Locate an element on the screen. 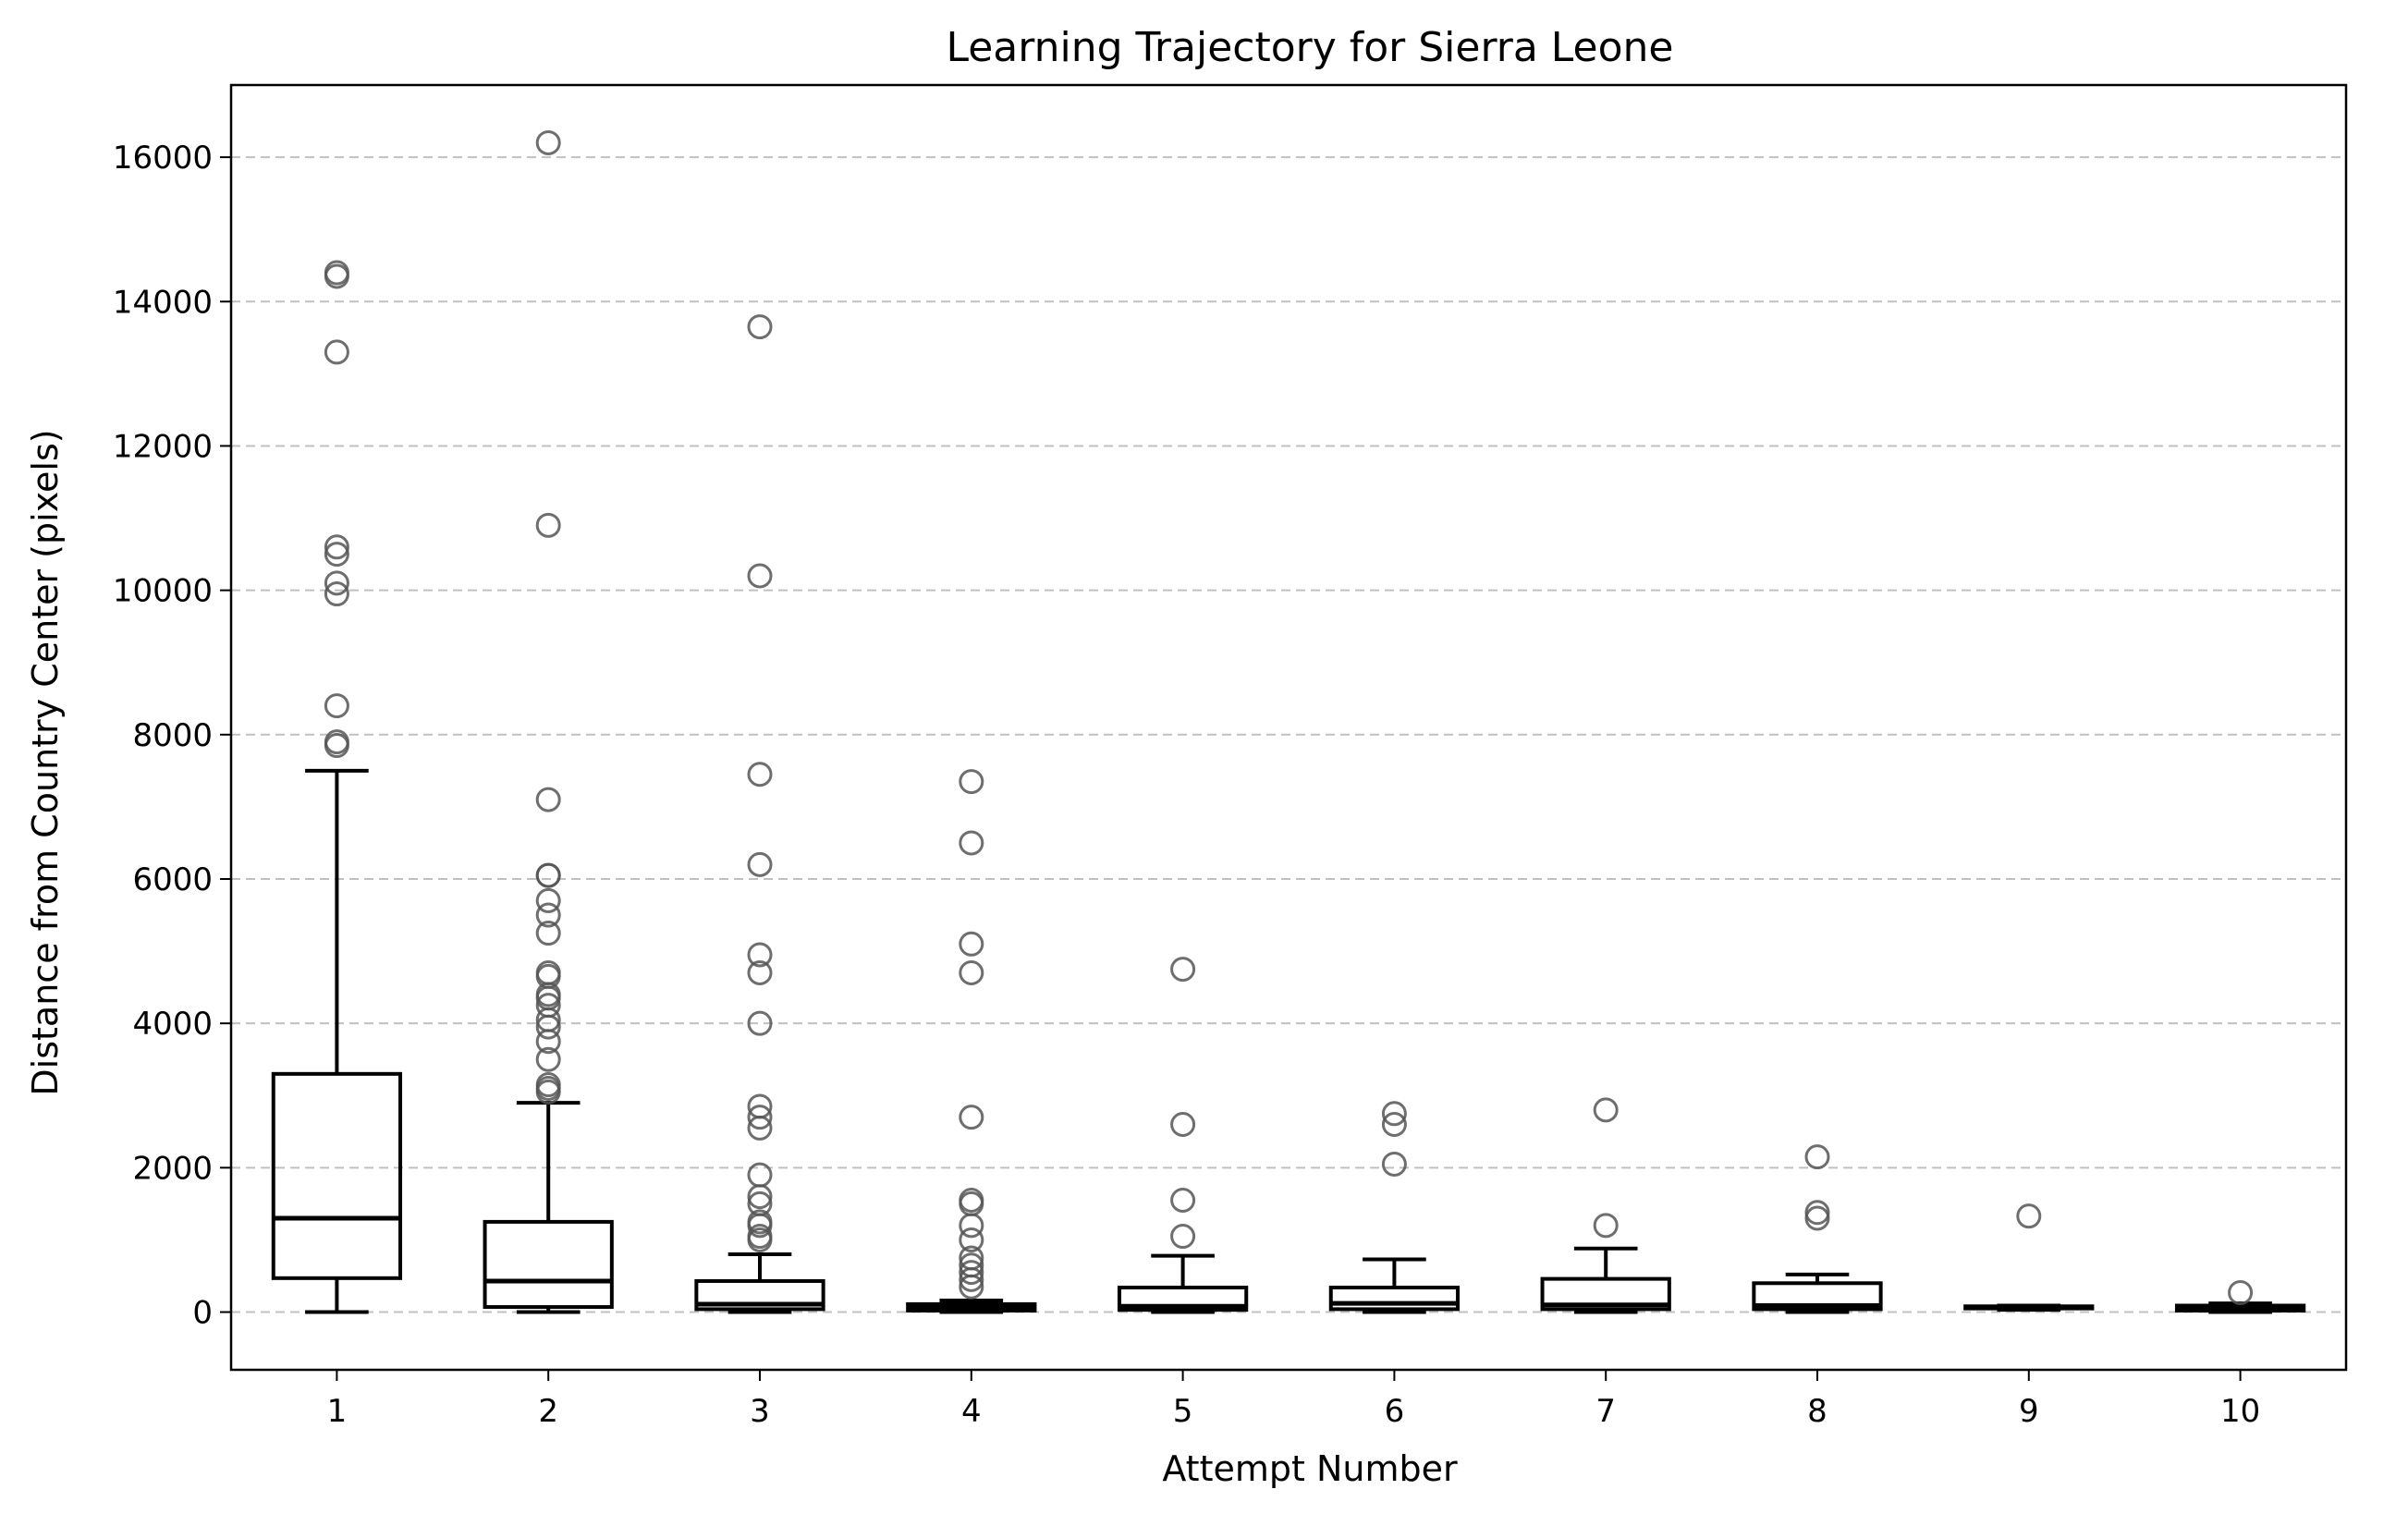  y-tick-label: 2000 is located at coordinates (172, 1168).